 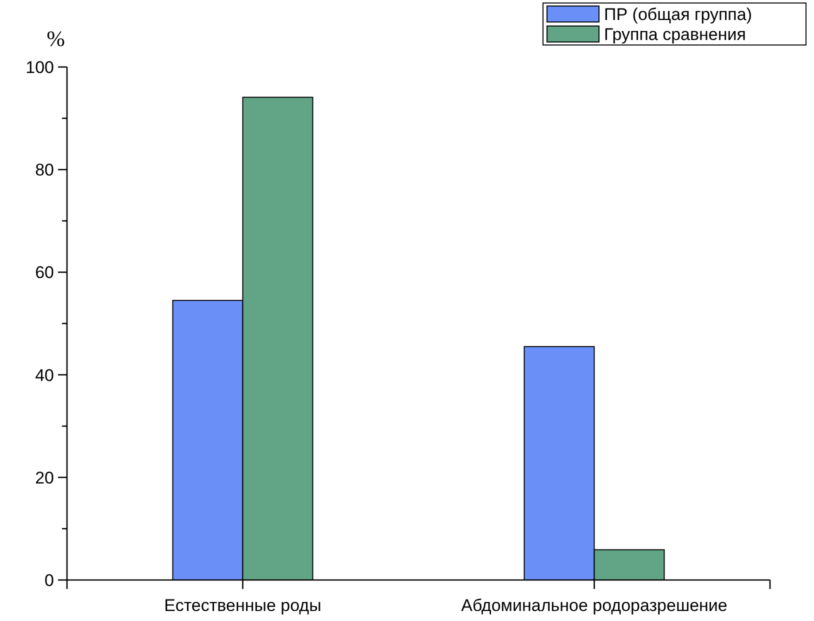 I want to click on x-tick-label: Абдоминальное родоразрешение, so click(x=594, y=605).